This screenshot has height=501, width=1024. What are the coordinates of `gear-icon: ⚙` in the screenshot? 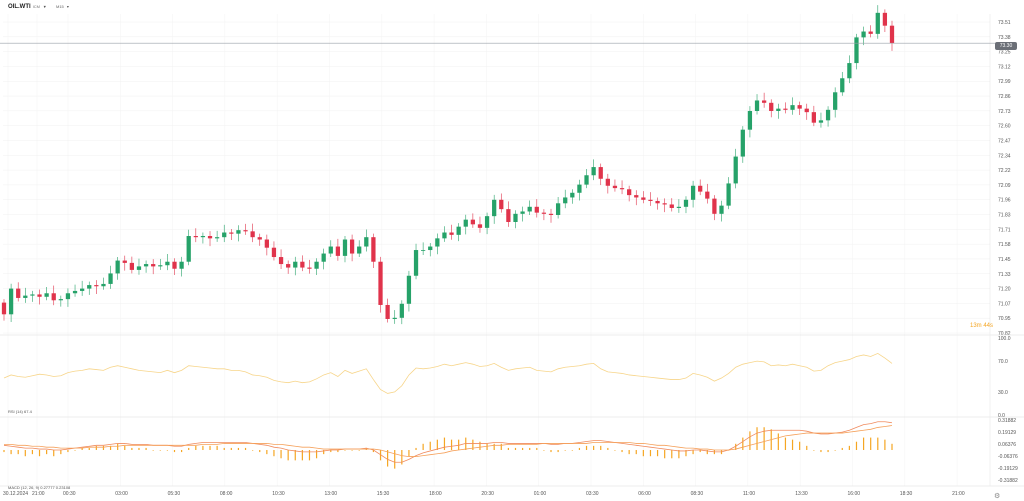 It's located at (997, 496).